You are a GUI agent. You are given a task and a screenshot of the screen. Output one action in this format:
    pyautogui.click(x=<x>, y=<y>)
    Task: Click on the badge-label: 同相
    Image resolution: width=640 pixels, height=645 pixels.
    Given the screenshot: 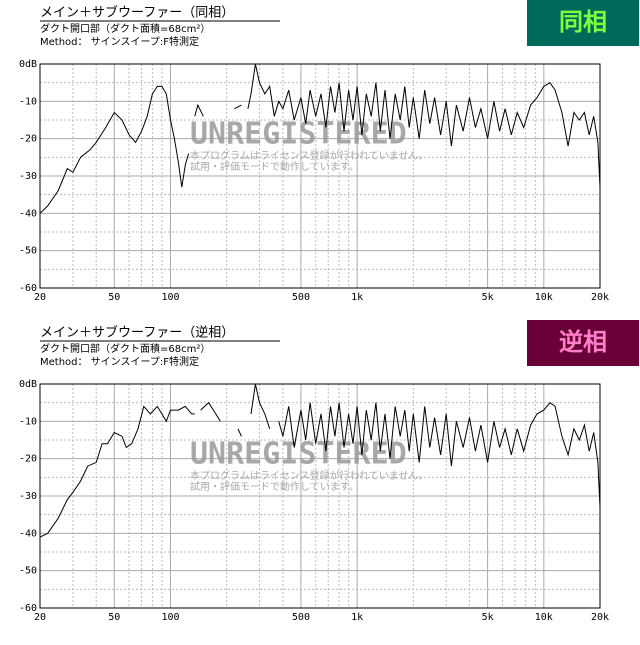 What is the action you would take?
    pyautogui.click(x=583, y=22)
    